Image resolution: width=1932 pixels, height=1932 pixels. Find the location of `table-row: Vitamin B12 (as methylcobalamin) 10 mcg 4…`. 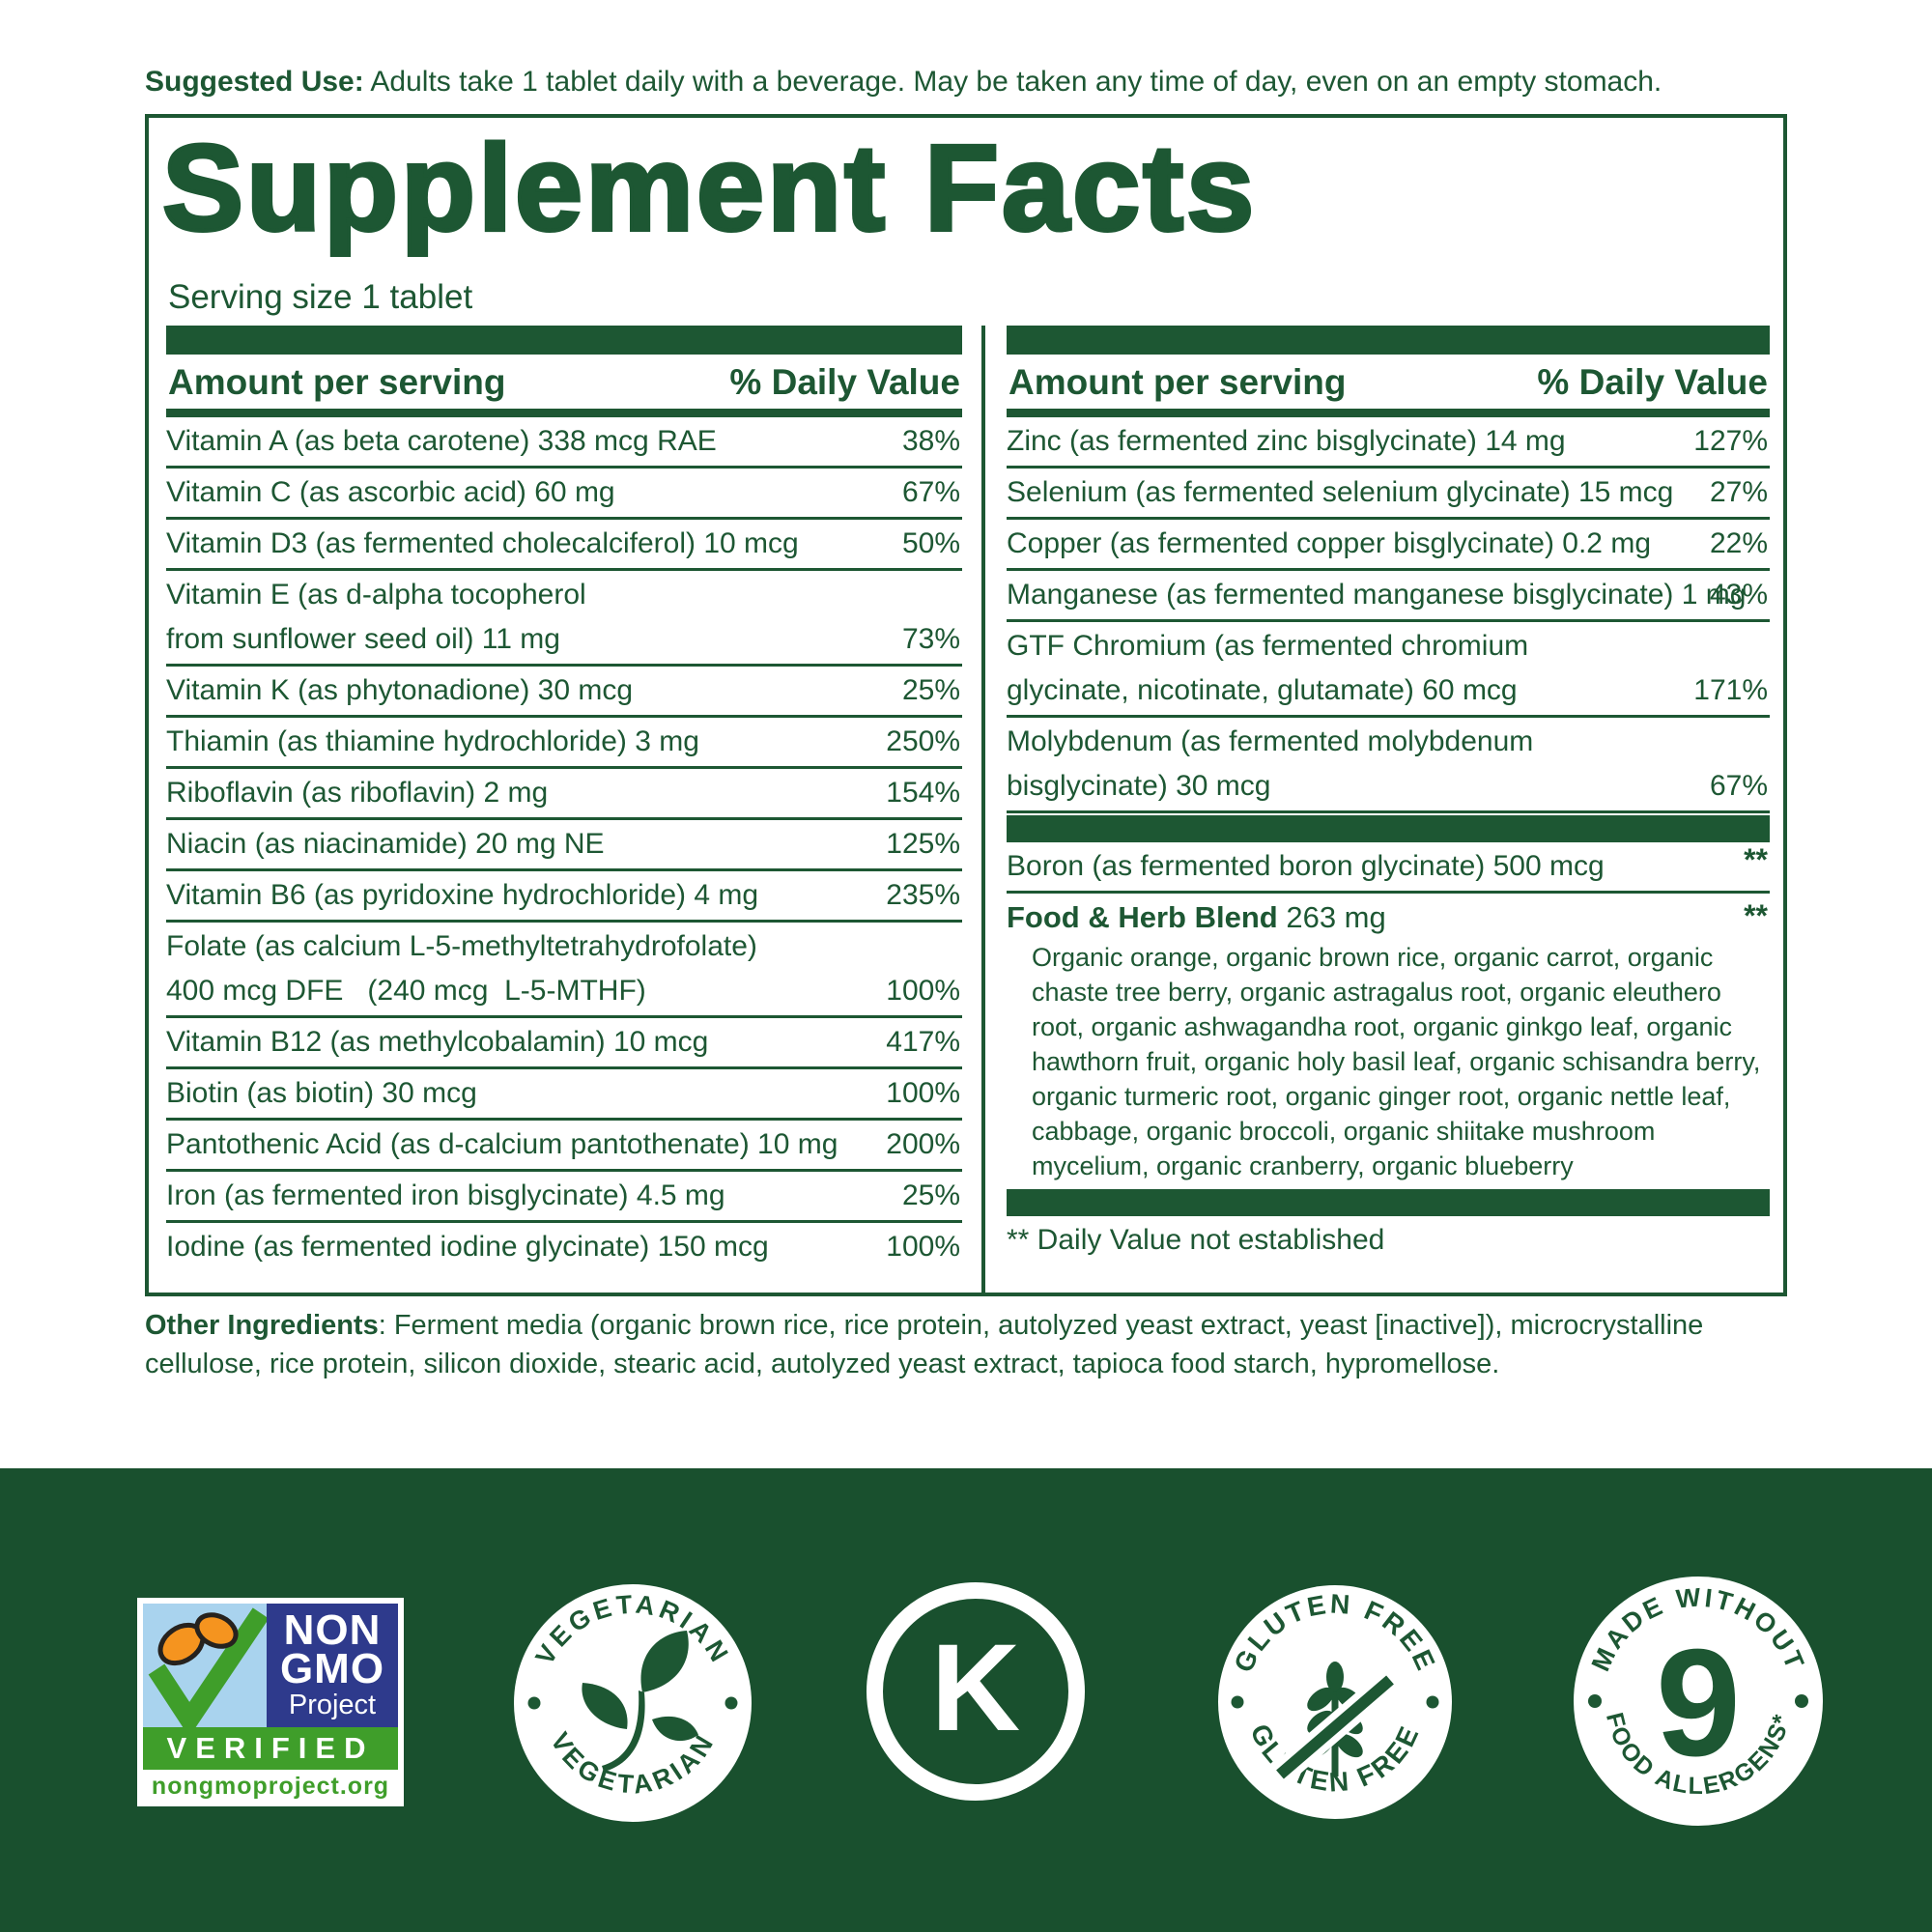

table-row: Vitamin B12 (as methylcobalamin) 10 mcg 4… is located at coordinates (564, 1043).